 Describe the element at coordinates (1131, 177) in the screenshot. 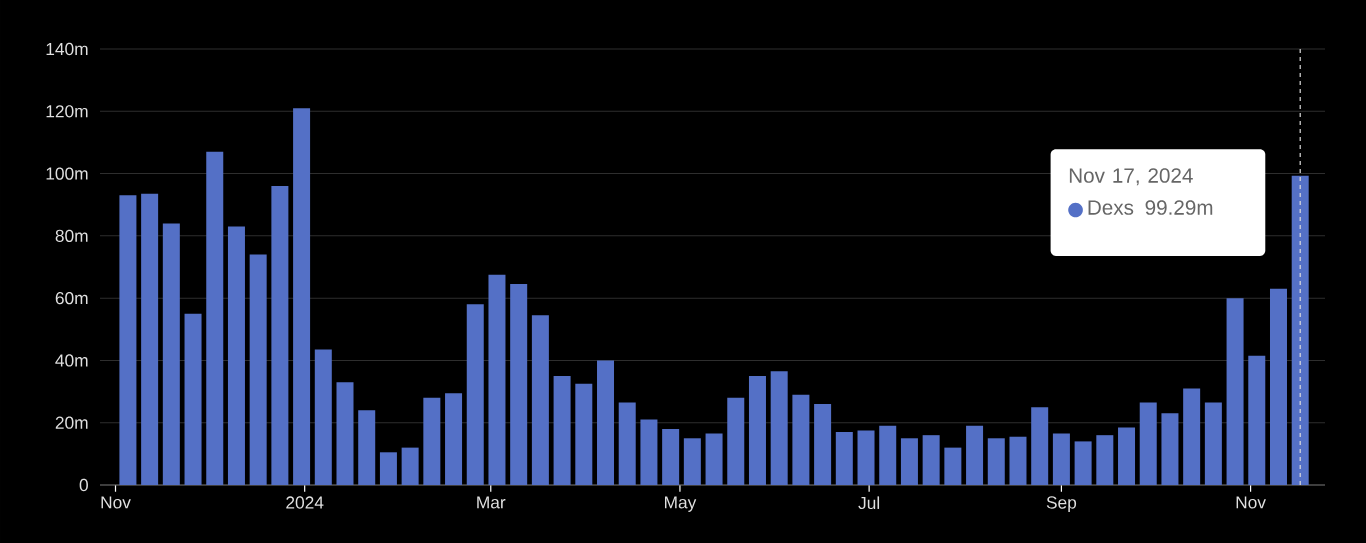

I see `annotation: Nov 17, 2024` at that location.